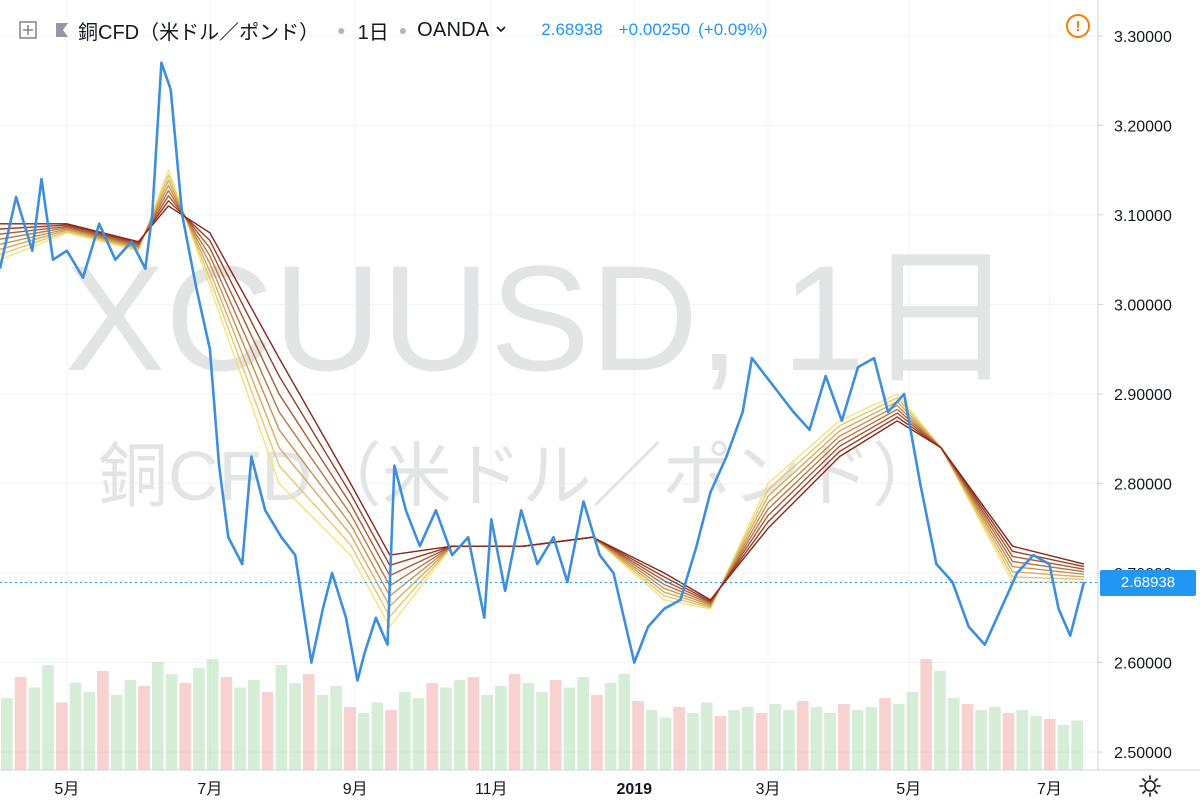 The width and height of the screenshot is (1200, 803). Describe the element at coordinates (199, 32) in the screenshot. I see `symbol-title: 銅CFD（米ドル／ポンド）` at that location.